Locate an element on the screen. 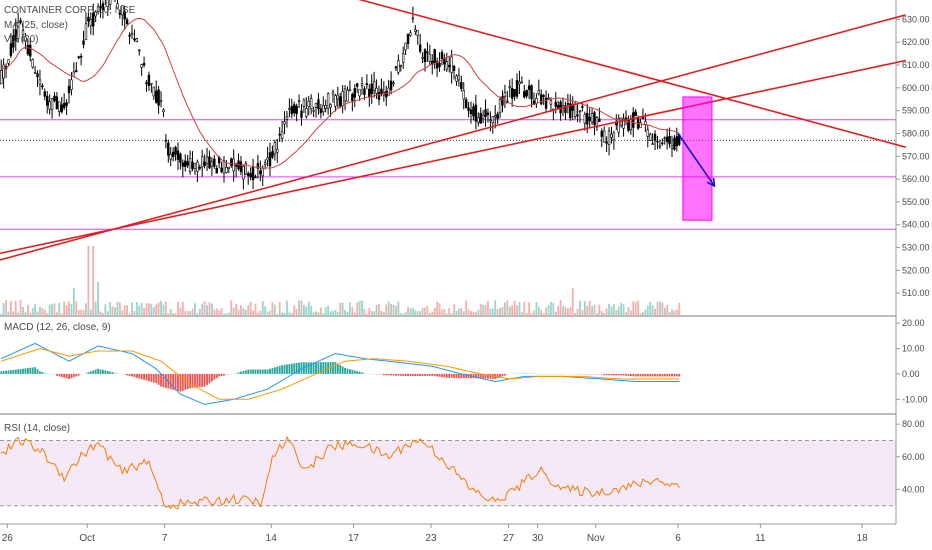 The image size is (932, 550). volume-legend: Vol (20) is located at coordinates (21, 39).